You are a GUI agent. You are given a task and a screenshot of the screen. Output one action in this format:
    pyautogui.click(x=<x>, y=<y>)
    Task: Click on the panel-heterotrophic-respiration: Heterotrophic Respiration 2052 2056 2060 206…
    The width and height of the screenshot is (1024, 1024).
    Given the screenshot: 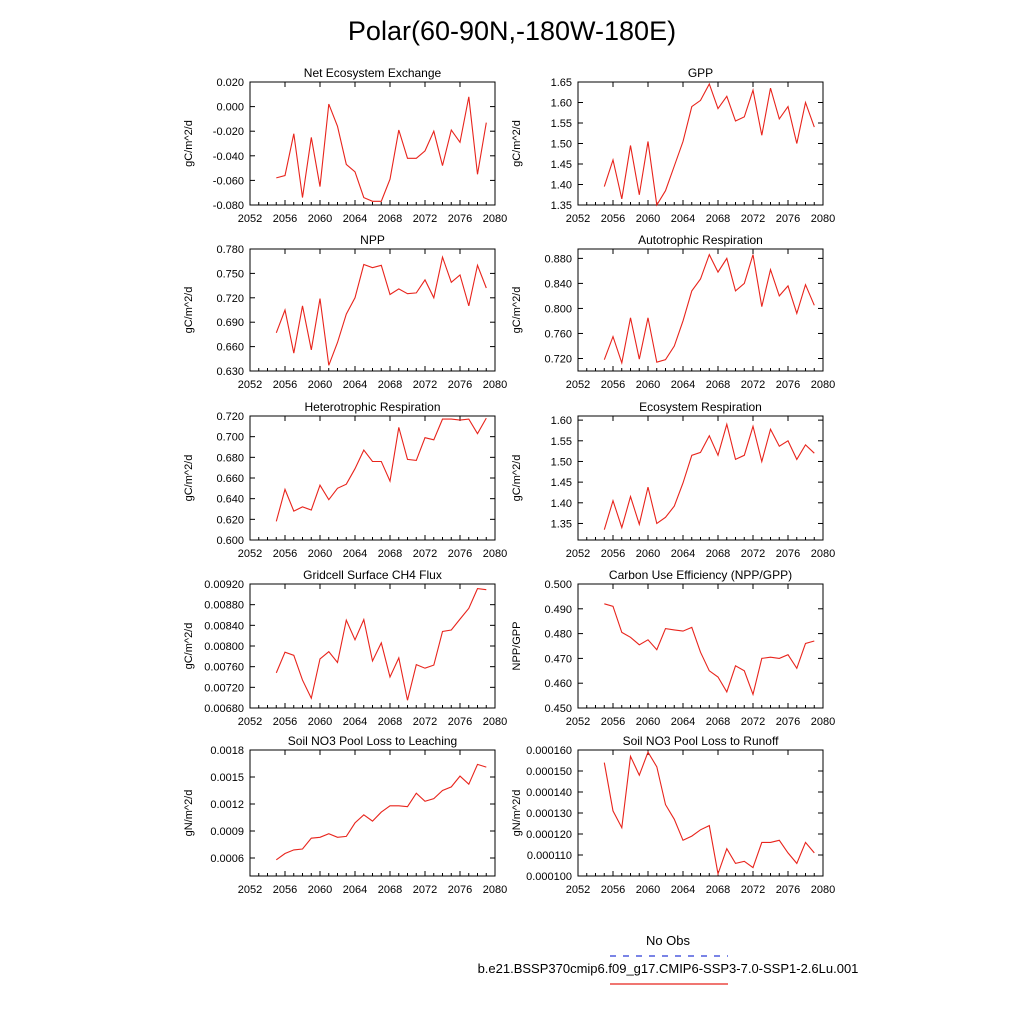 What is the action you would take?
    pyautogui.click(x=345, y=480)
    